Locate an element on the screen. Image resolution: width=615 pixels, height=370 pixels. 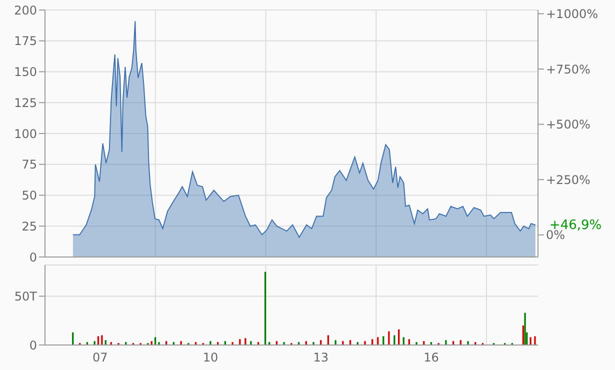
y2-tick-label: +1000% is located at coordinates (572, 14).